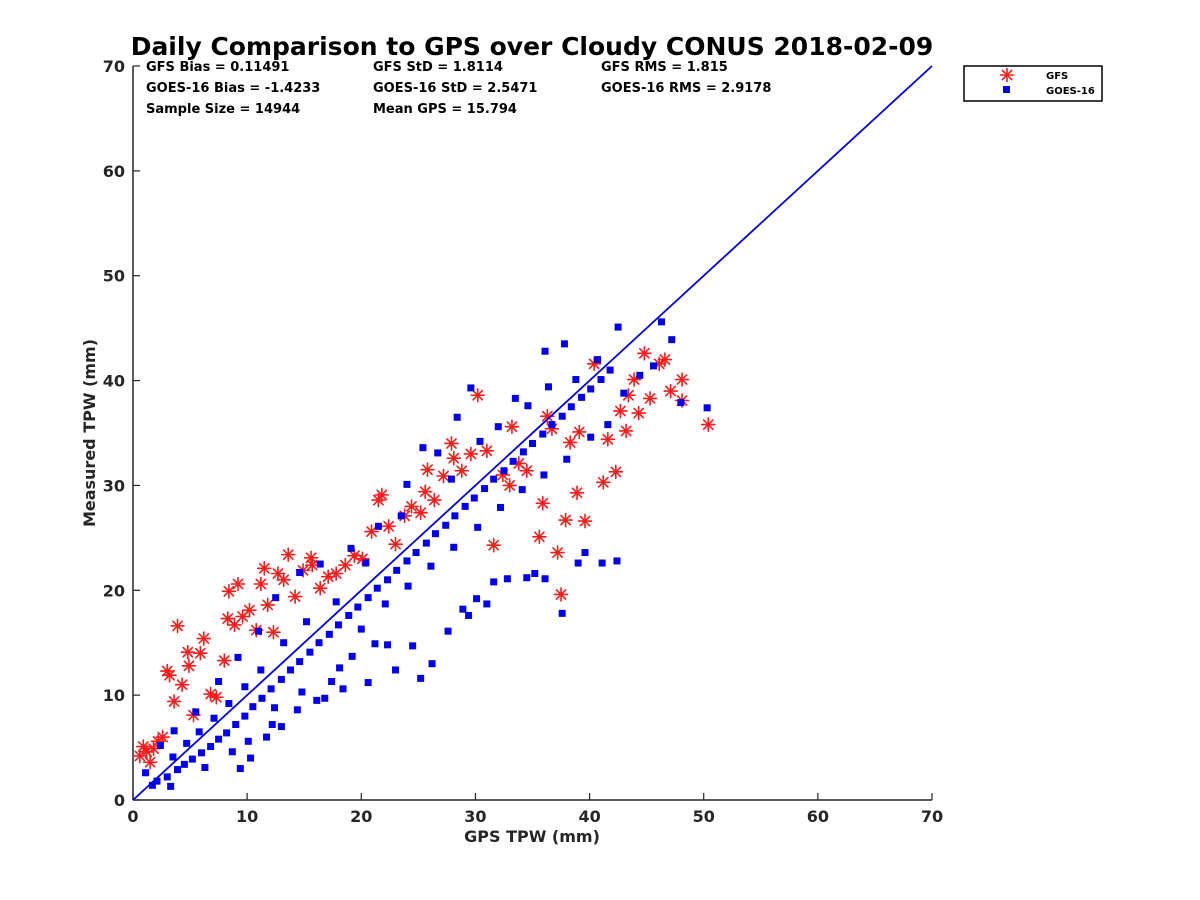 Image resolution: width=1200 pixels, height=900 pixels. What do you see at coordinates (932, 816) in the screenshot?
I see `x-tick-label-7: 70` at bounding box center [932, 816].